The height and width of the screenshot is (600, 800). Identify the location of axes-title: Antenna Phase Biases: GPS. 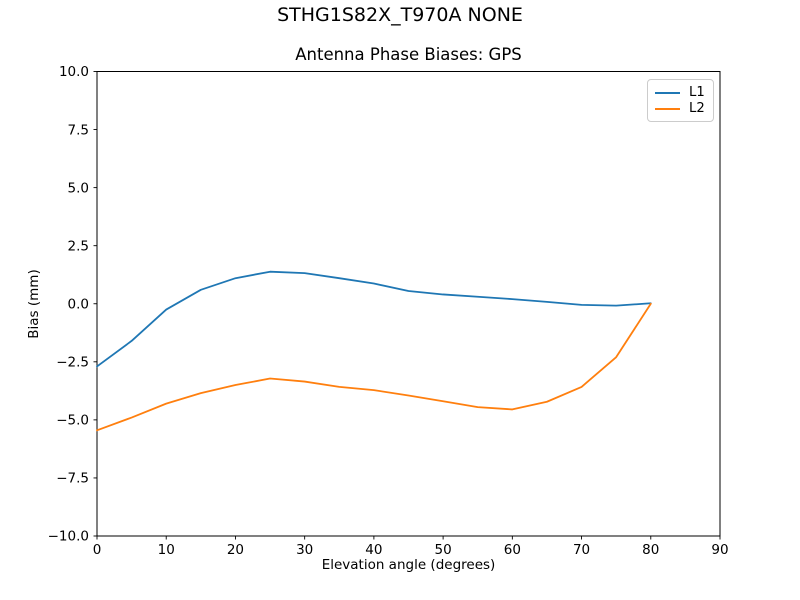
(408, 54).